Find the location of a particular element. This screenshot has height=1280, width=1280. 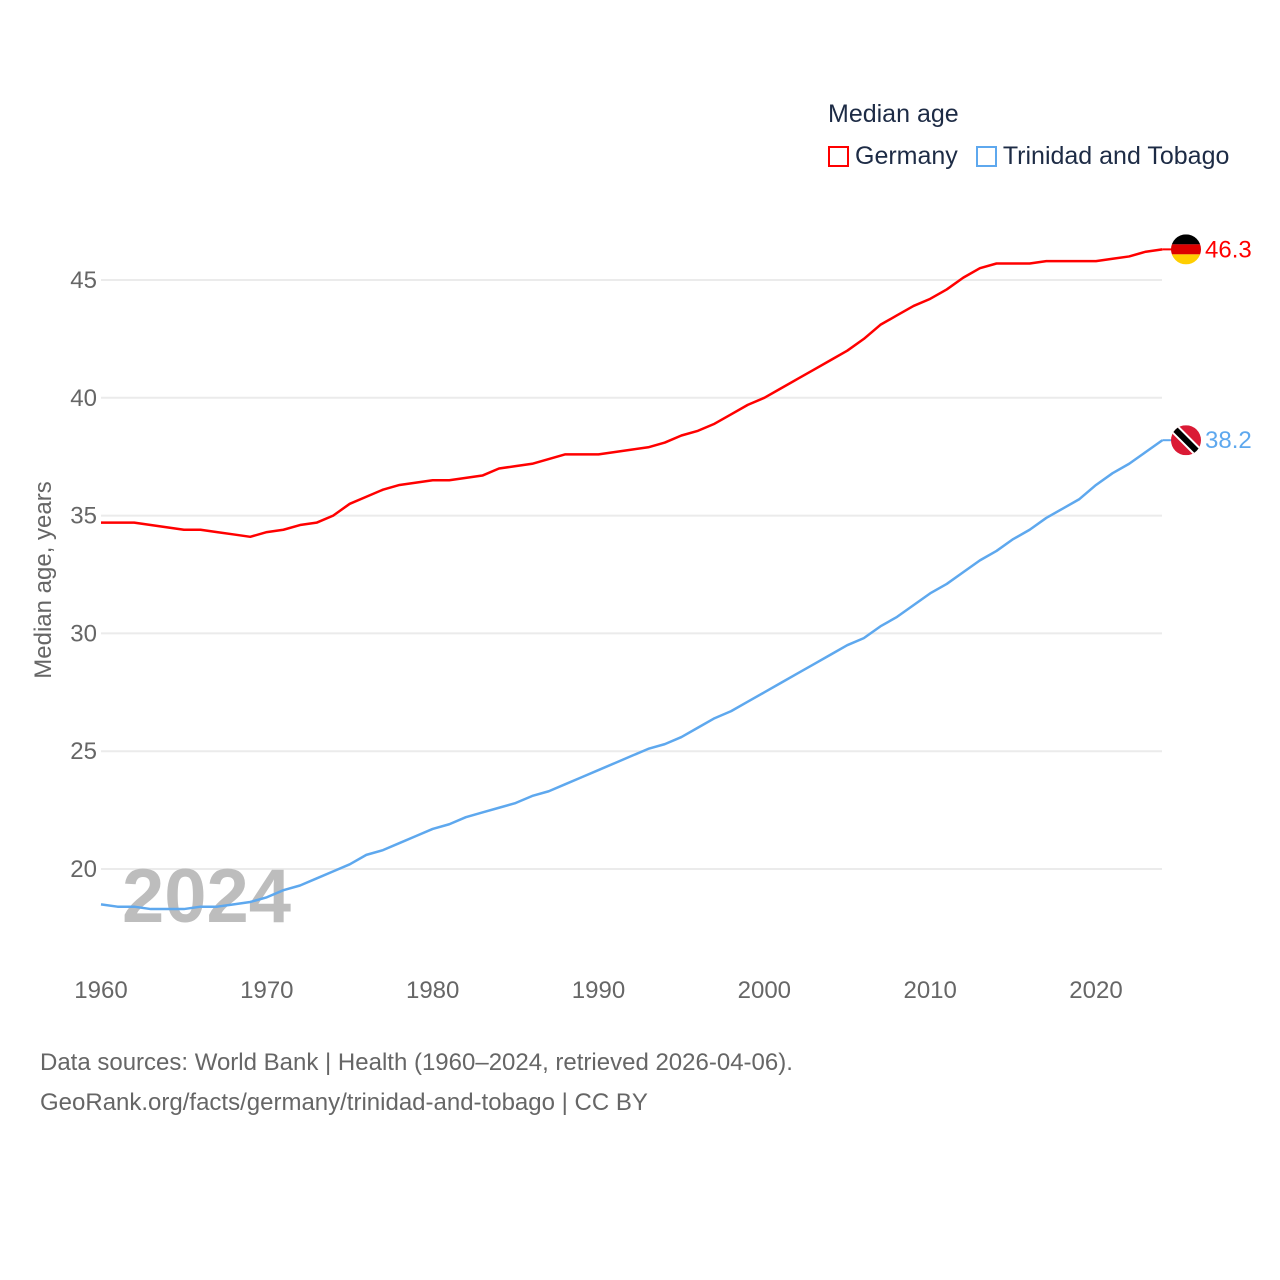

x-tick-label: 1990 is located at coordinates (598, 990).